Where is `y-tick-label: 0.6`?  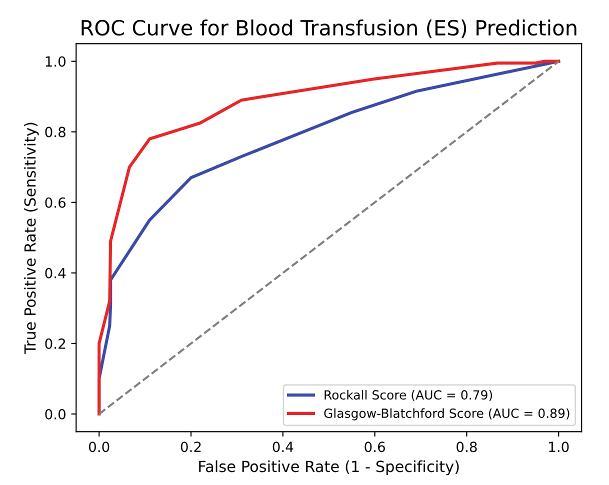
y-tick-label: 0.6 is located at coordinates (55, 202).